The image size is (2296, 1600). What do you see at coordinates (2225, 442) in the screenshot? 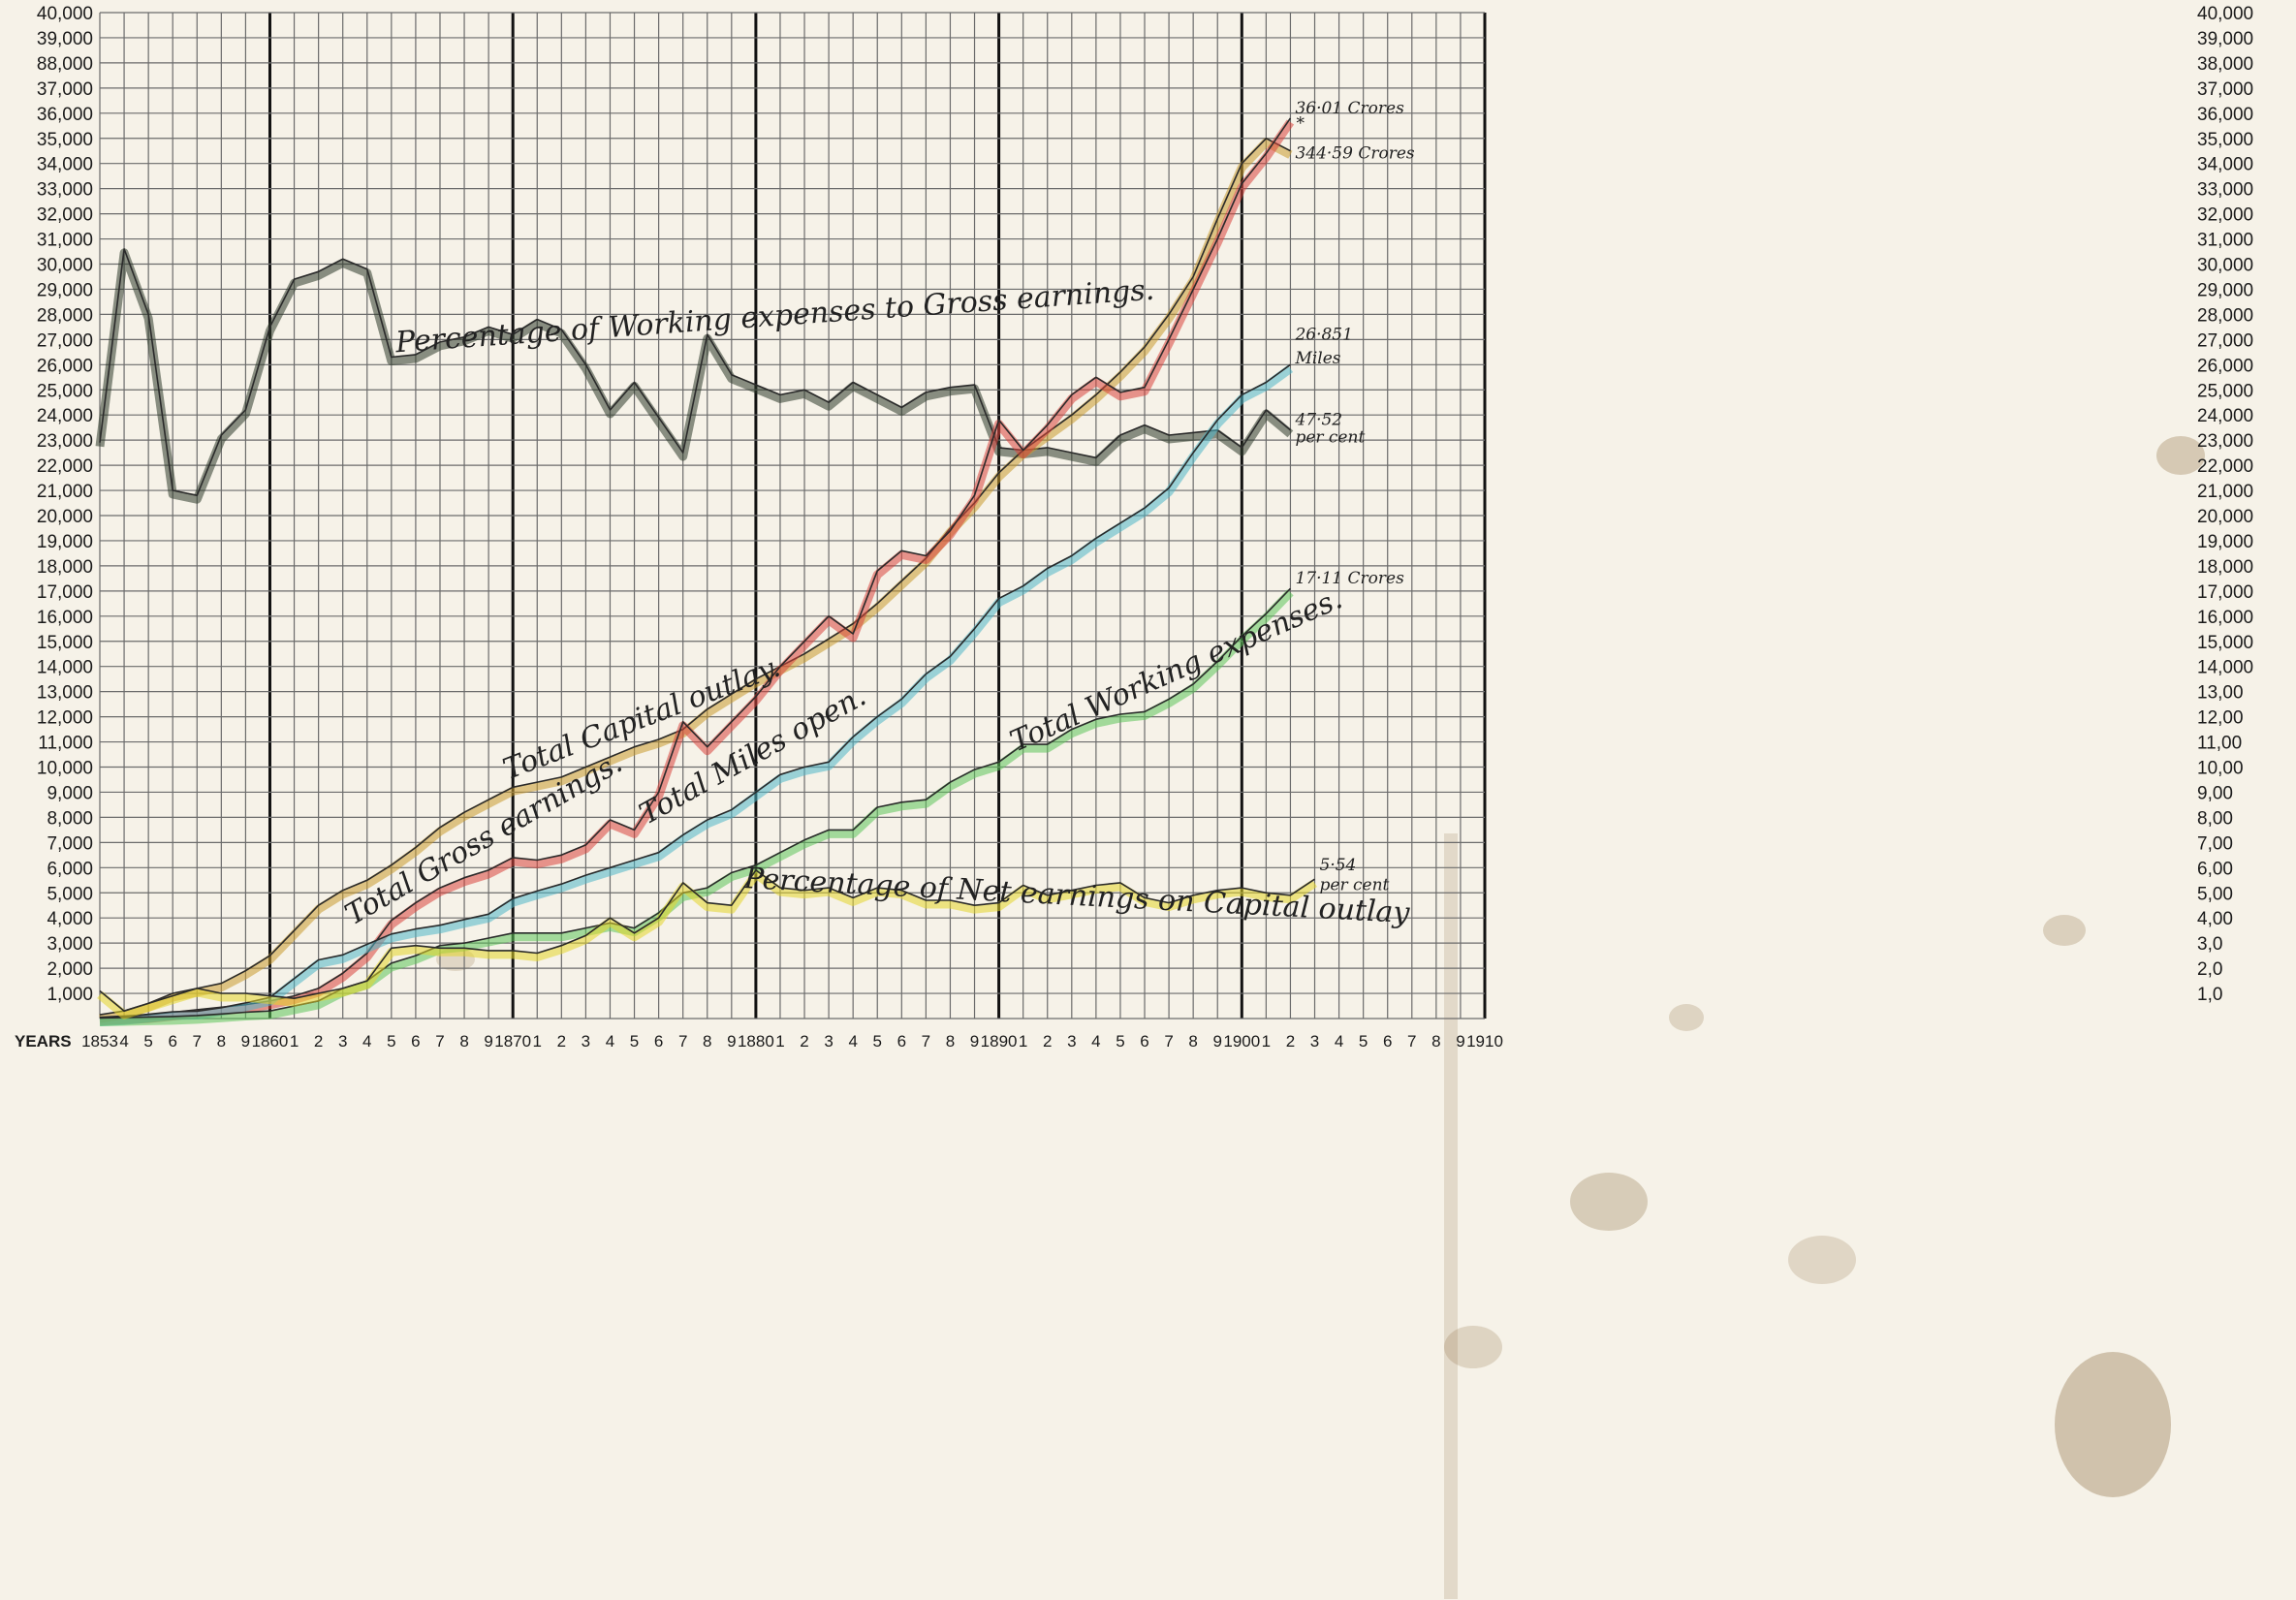
I see `y-tick-label-right: 23,000` at bounding box center [2225, 442].